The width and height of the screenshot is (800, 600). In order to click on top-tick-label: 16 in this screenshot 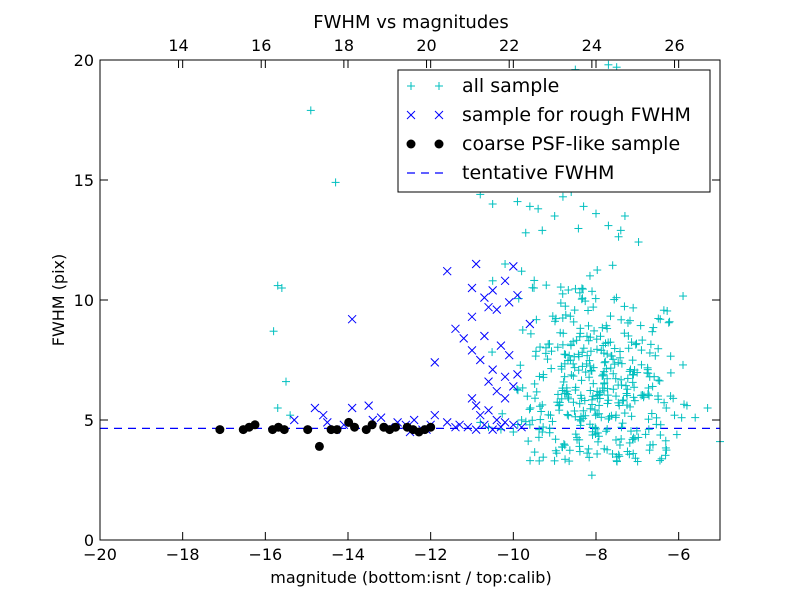, I will do `click(261, 45)`.